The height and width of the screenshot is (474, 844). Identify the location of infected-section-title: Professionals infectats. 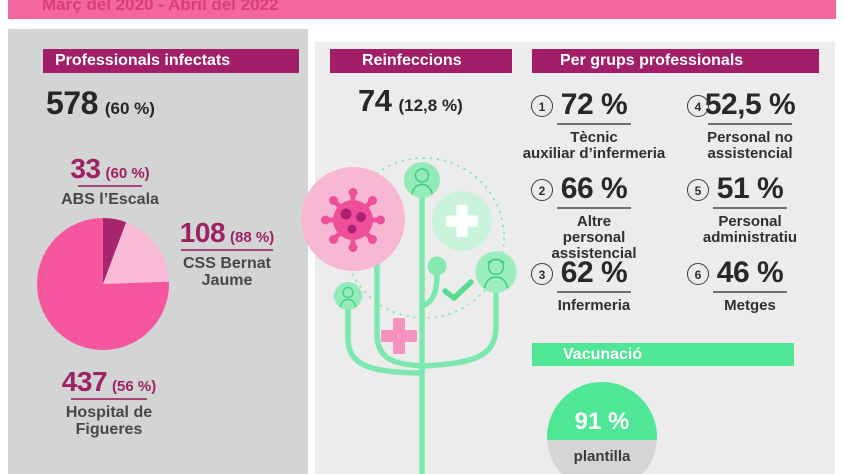
(171, 61).